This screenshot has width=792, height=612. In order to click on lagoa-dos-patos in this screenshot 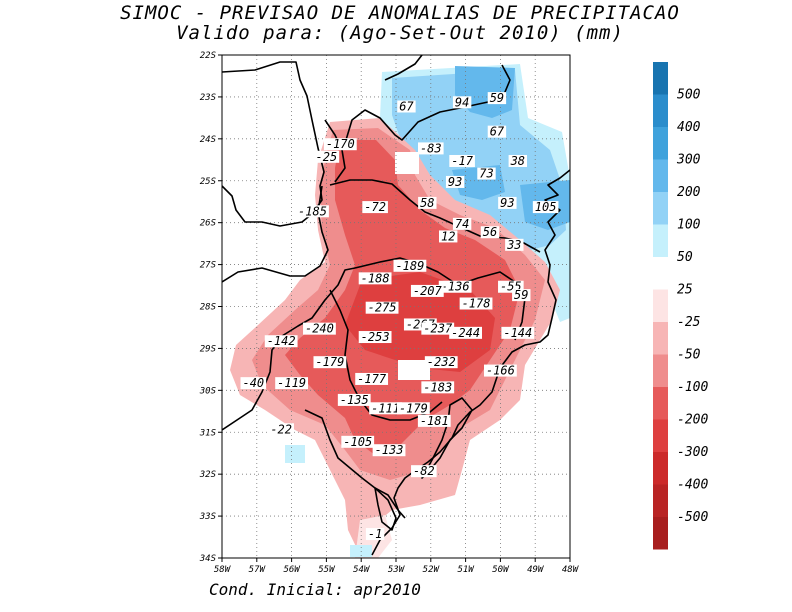, I will do `click(447, 438)`.